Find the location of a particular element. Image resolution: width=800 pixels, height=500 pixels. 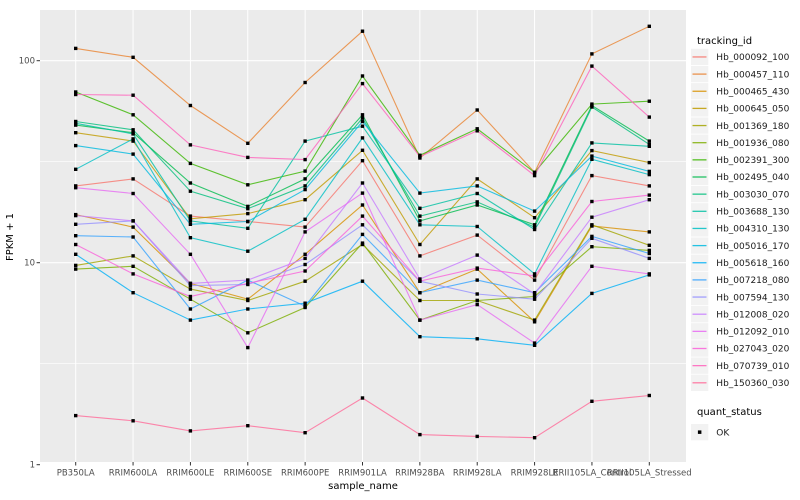

quant-status-label: OK is located at coordinates (723, 433).